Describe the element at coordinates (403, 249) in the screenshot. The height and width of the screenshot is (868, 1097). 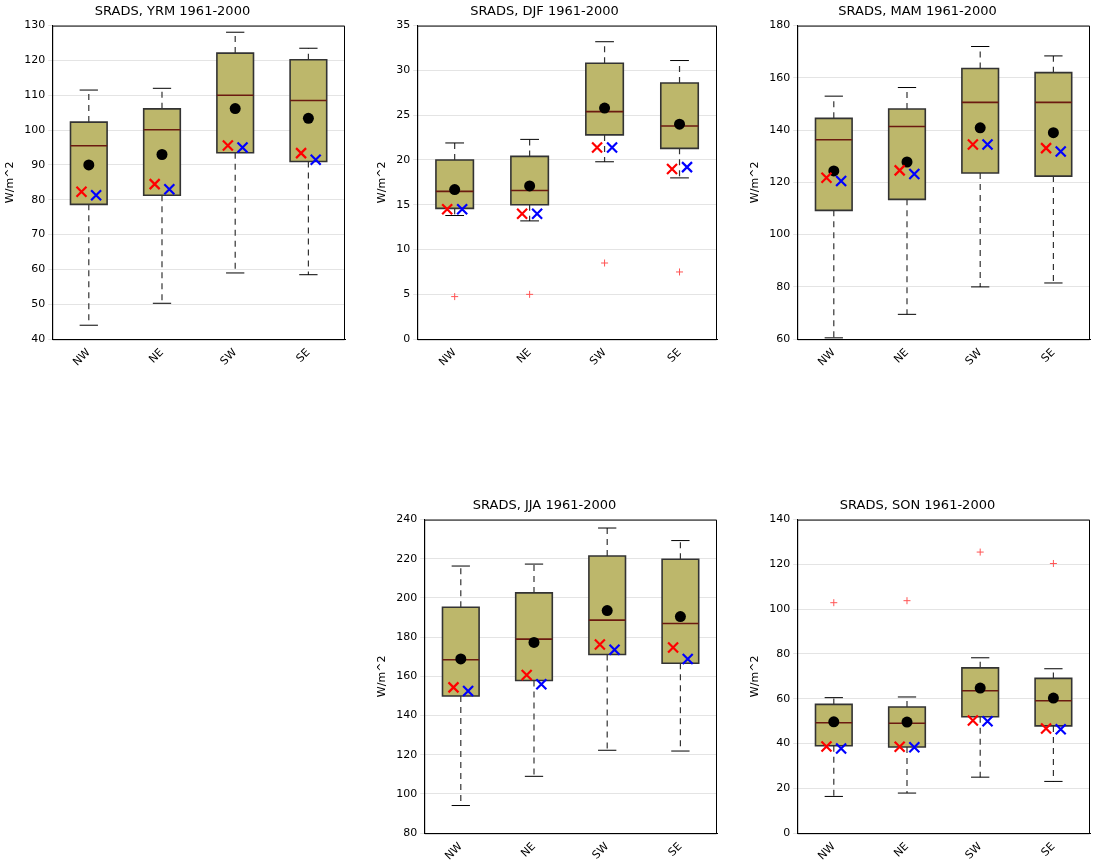
I see `y-tick-label: 10` at that location.